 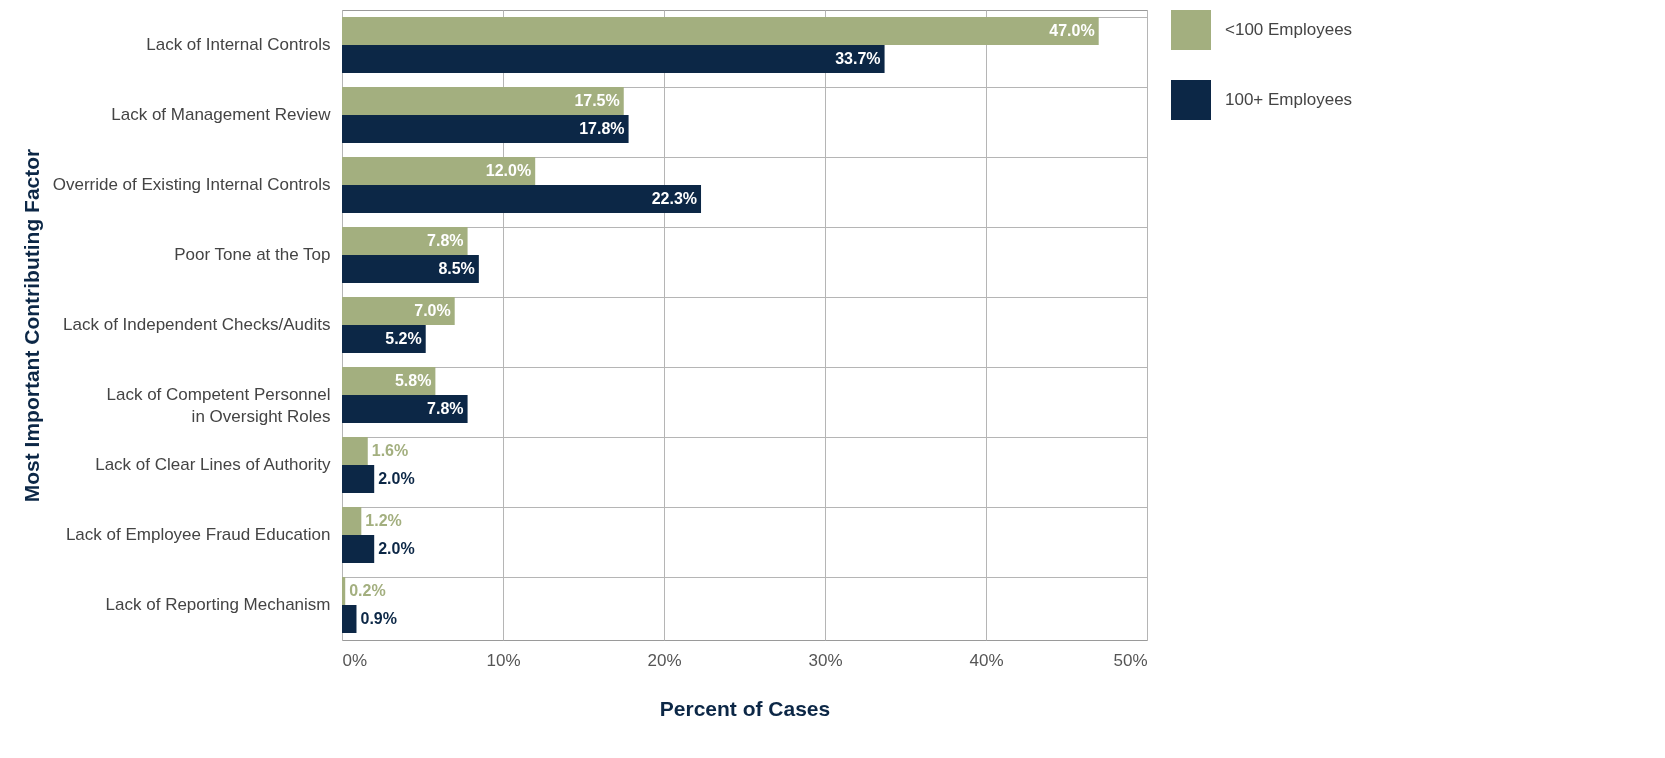 What do you see at coordinates (858, 58) in the screenshot?
I see `data-label: 33.7%` at bounding box center [858, 58].